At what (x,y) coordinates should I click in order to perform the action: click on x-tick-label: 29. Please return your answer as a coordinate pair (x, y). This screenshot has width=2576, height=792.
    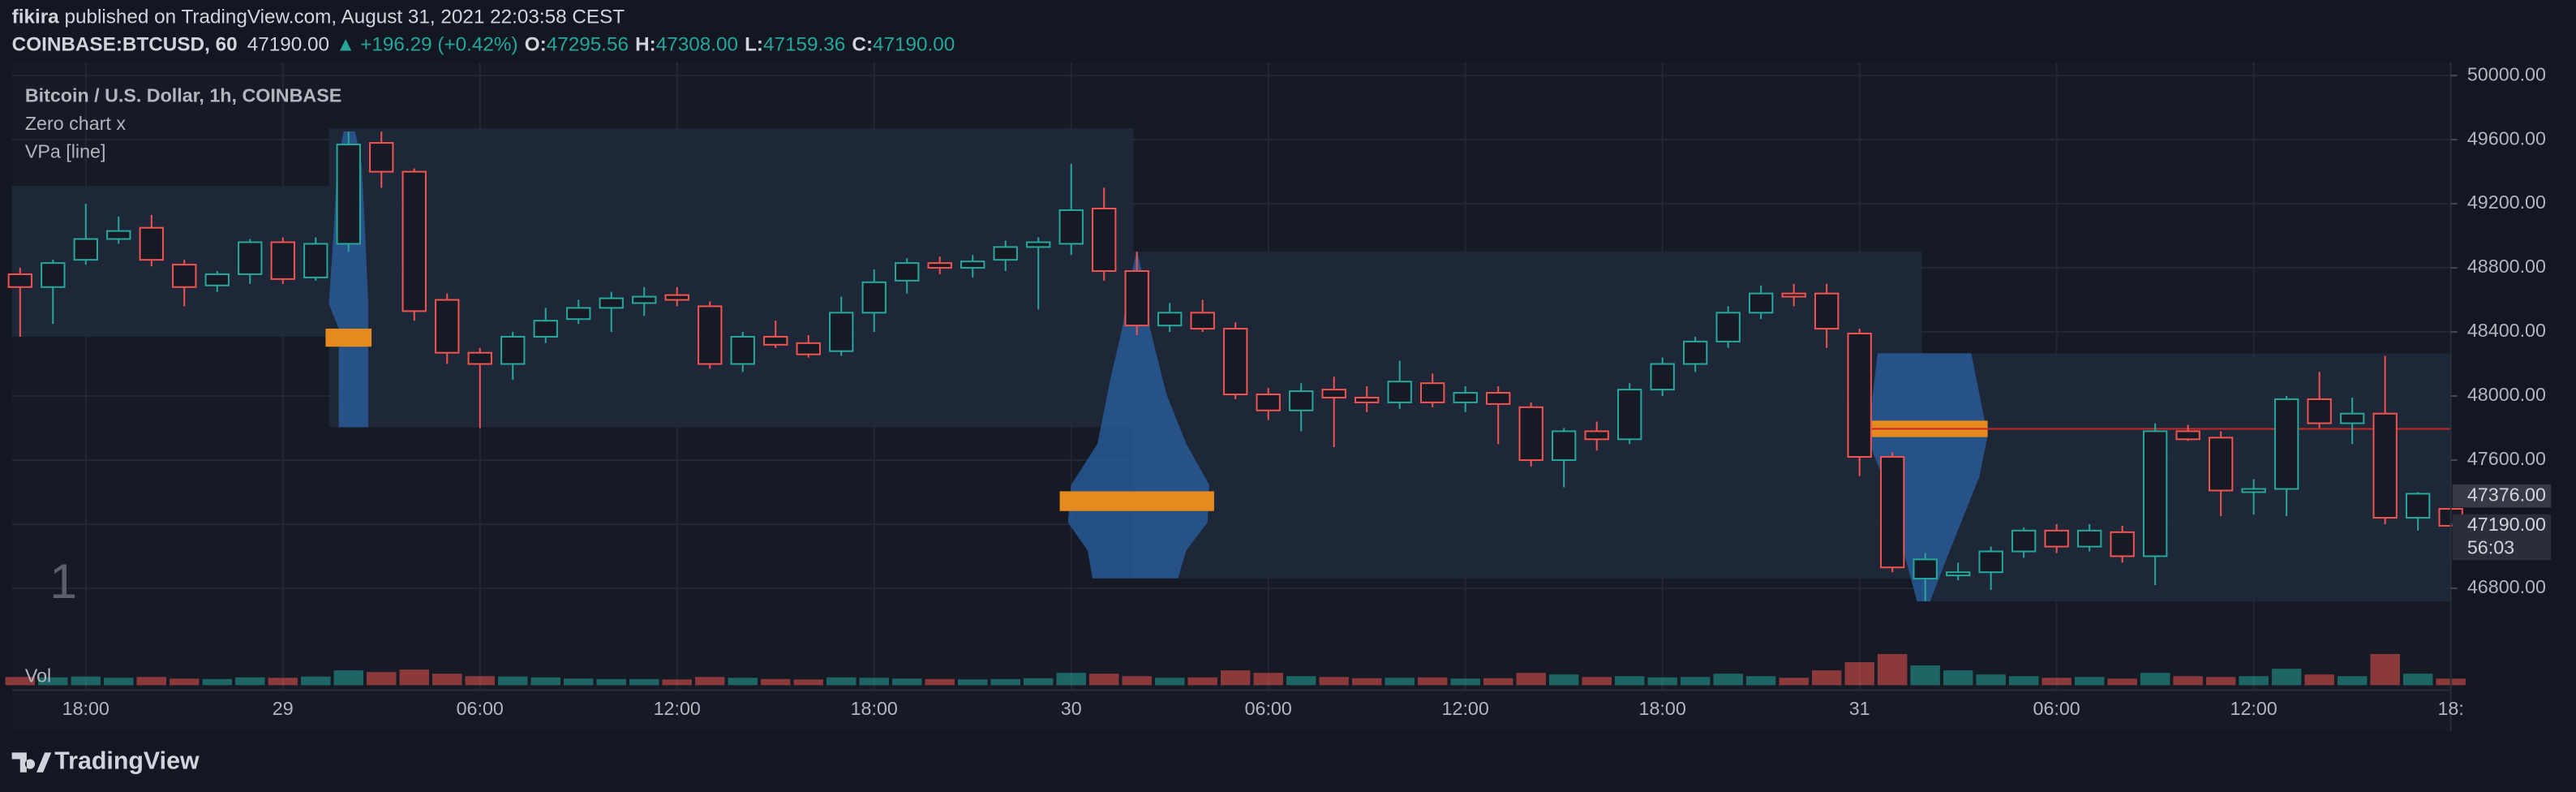
    Looking at the image, I should click on (283, 708).